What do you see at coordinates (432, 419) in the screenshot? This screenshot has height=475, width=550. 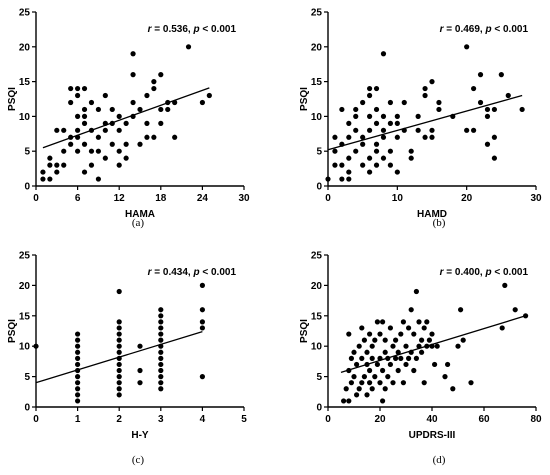 I see `x-tick-label: 40` at bounding box center [432, 419].